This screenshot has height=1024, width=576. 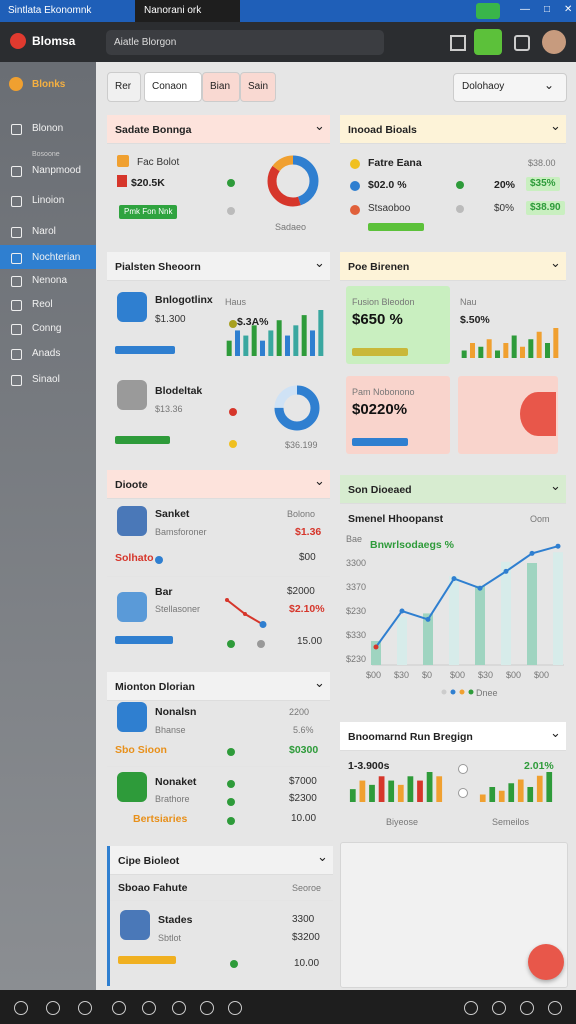 I want to click on chart, so click(x=510, y=343).